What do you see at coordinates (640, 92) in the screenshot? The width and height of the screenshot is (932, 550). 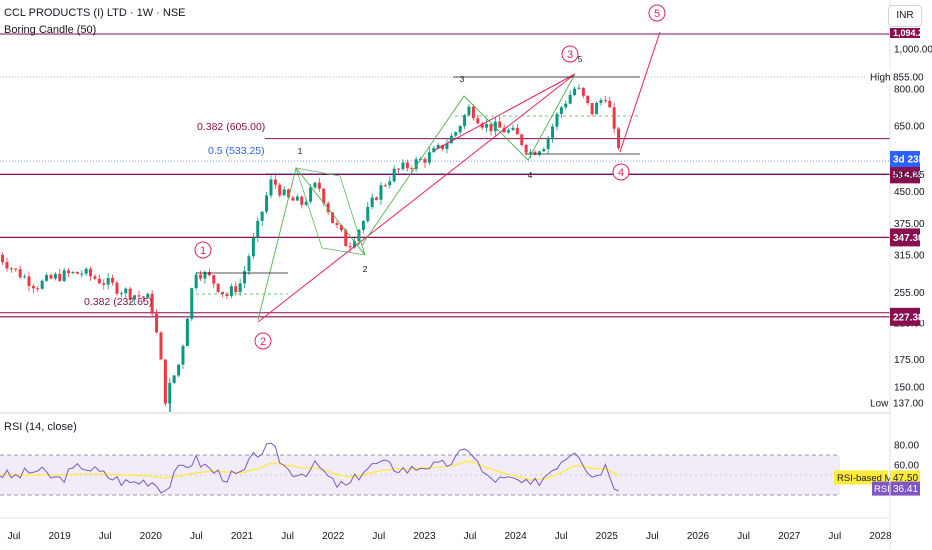 I see `wave-5-projection` at bounding box center [640, 92].